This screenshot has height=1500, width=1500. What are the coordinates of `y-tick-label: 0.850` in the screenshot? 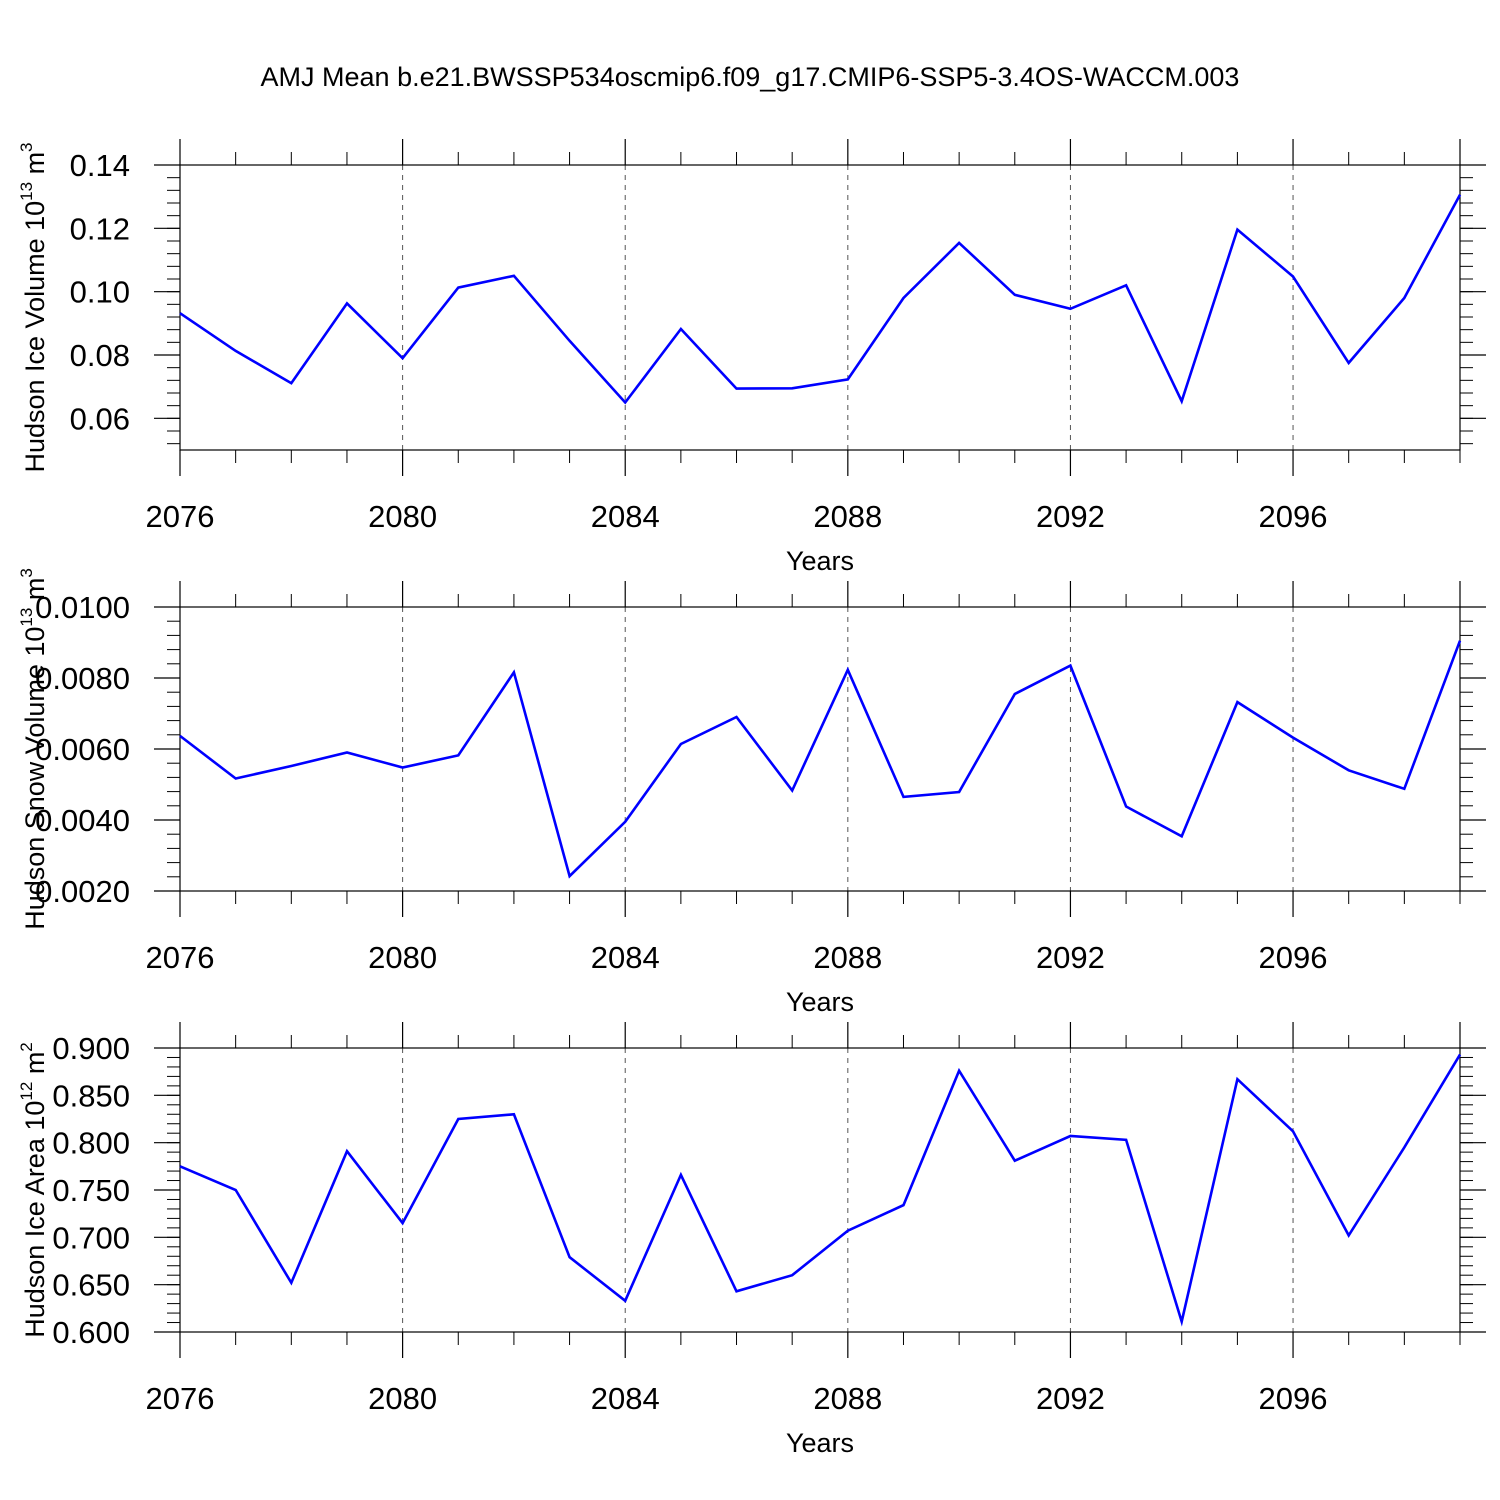 It's located at (91, 1095).